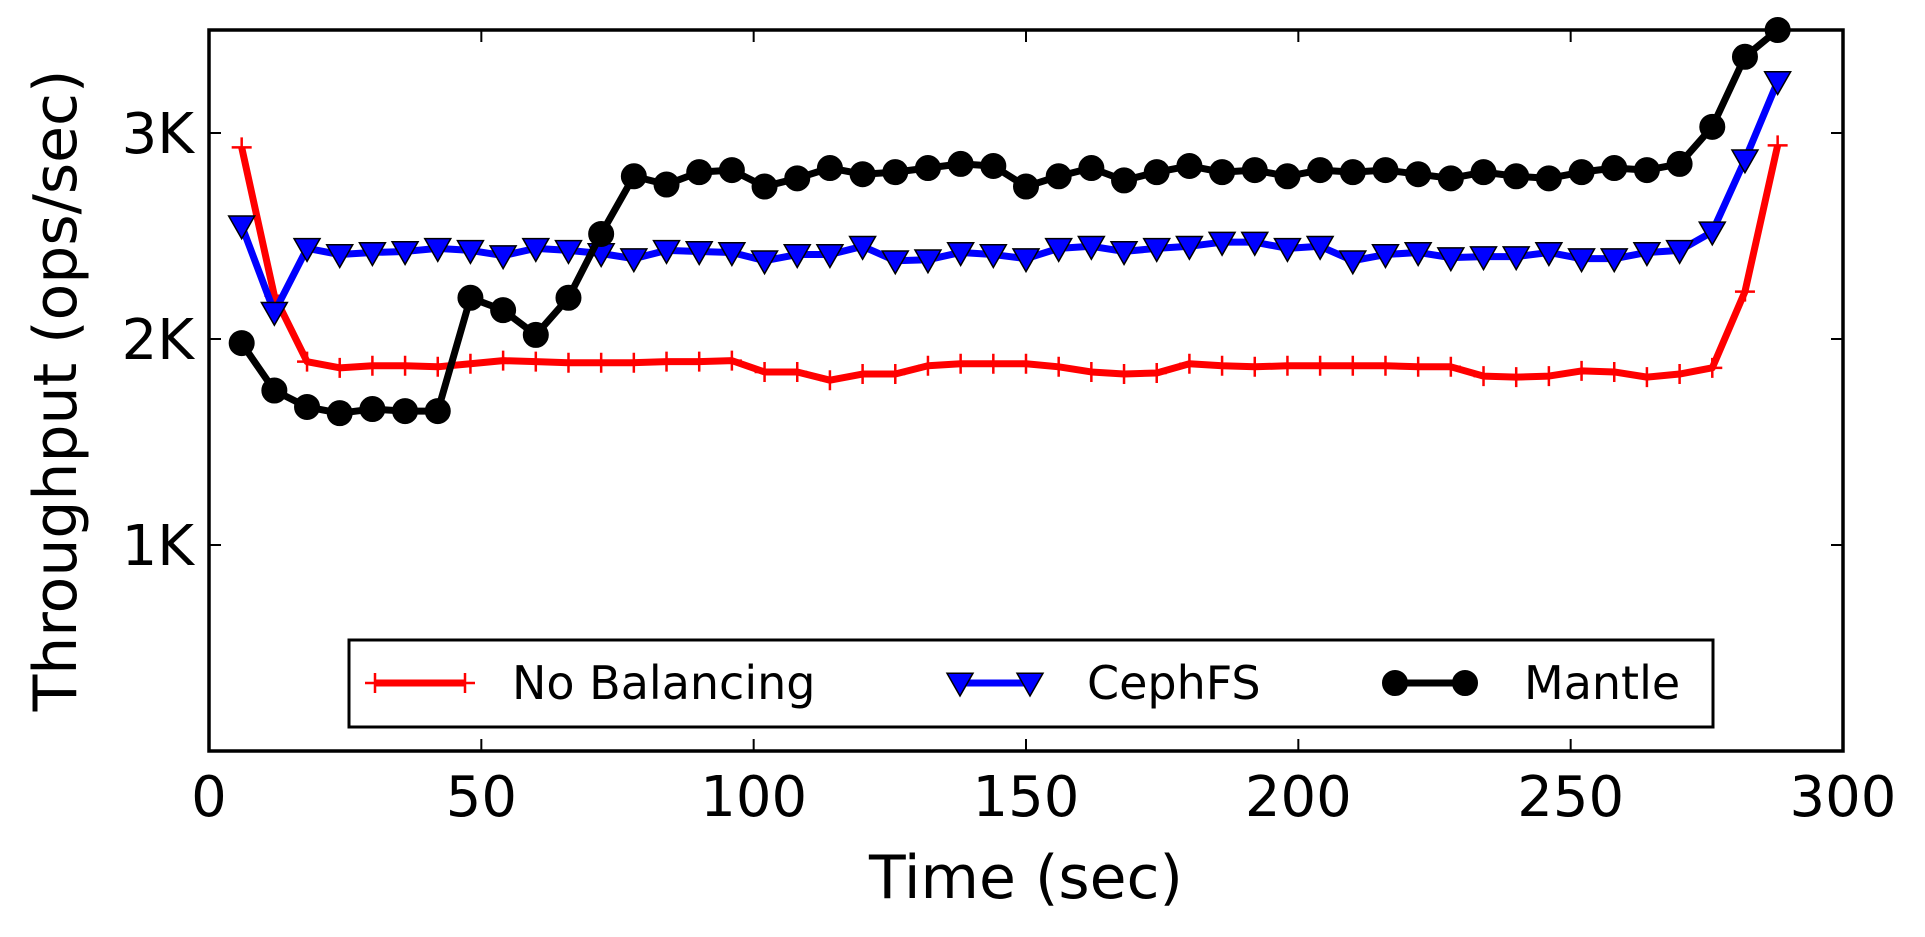 The image size is (1925, 937). I want to click on legend-entry-mantle: Mantle, so click(1531, 683).